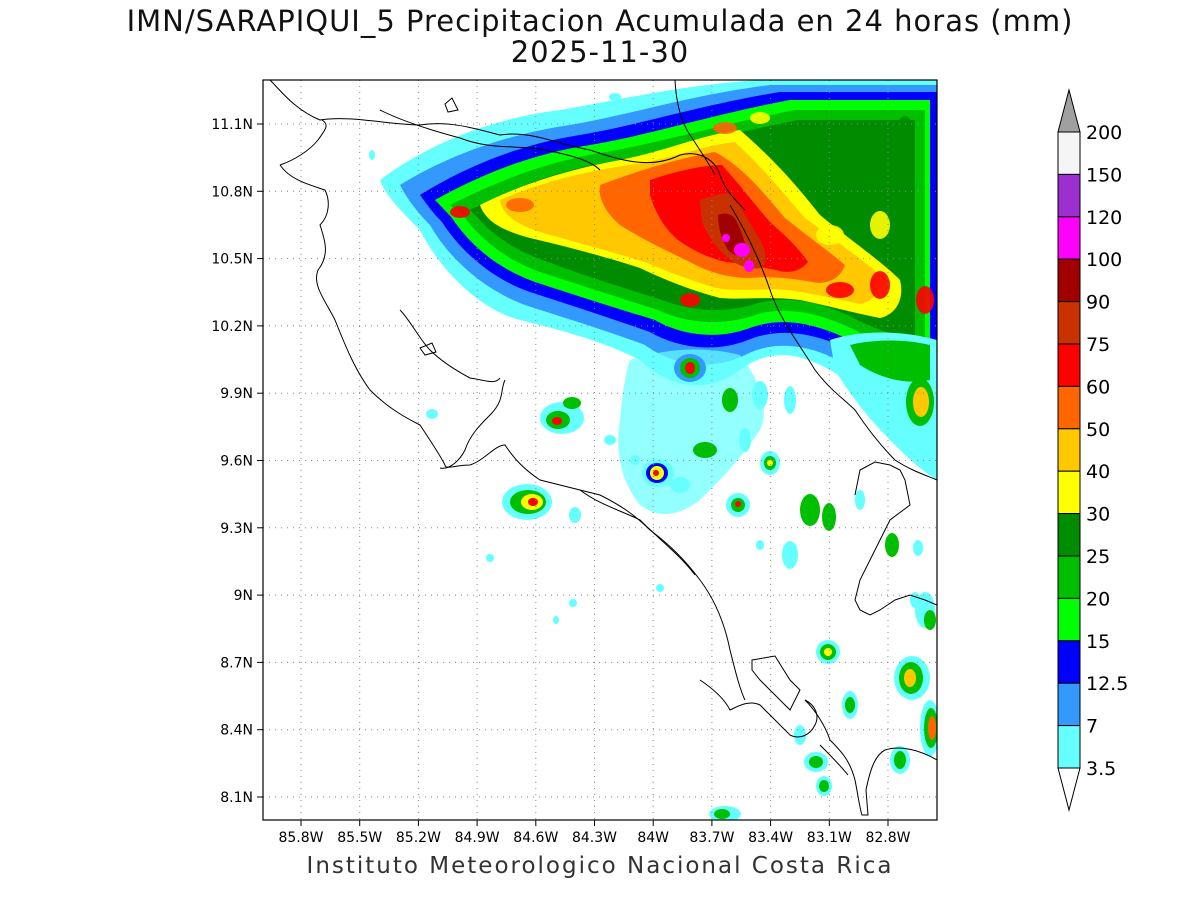 This screenshot has width=1200, height=900. What do you see at coordinates (1098, 430) in the screenshot?
I see `legend-level-label: 50` at bounding box center [1098, 430].